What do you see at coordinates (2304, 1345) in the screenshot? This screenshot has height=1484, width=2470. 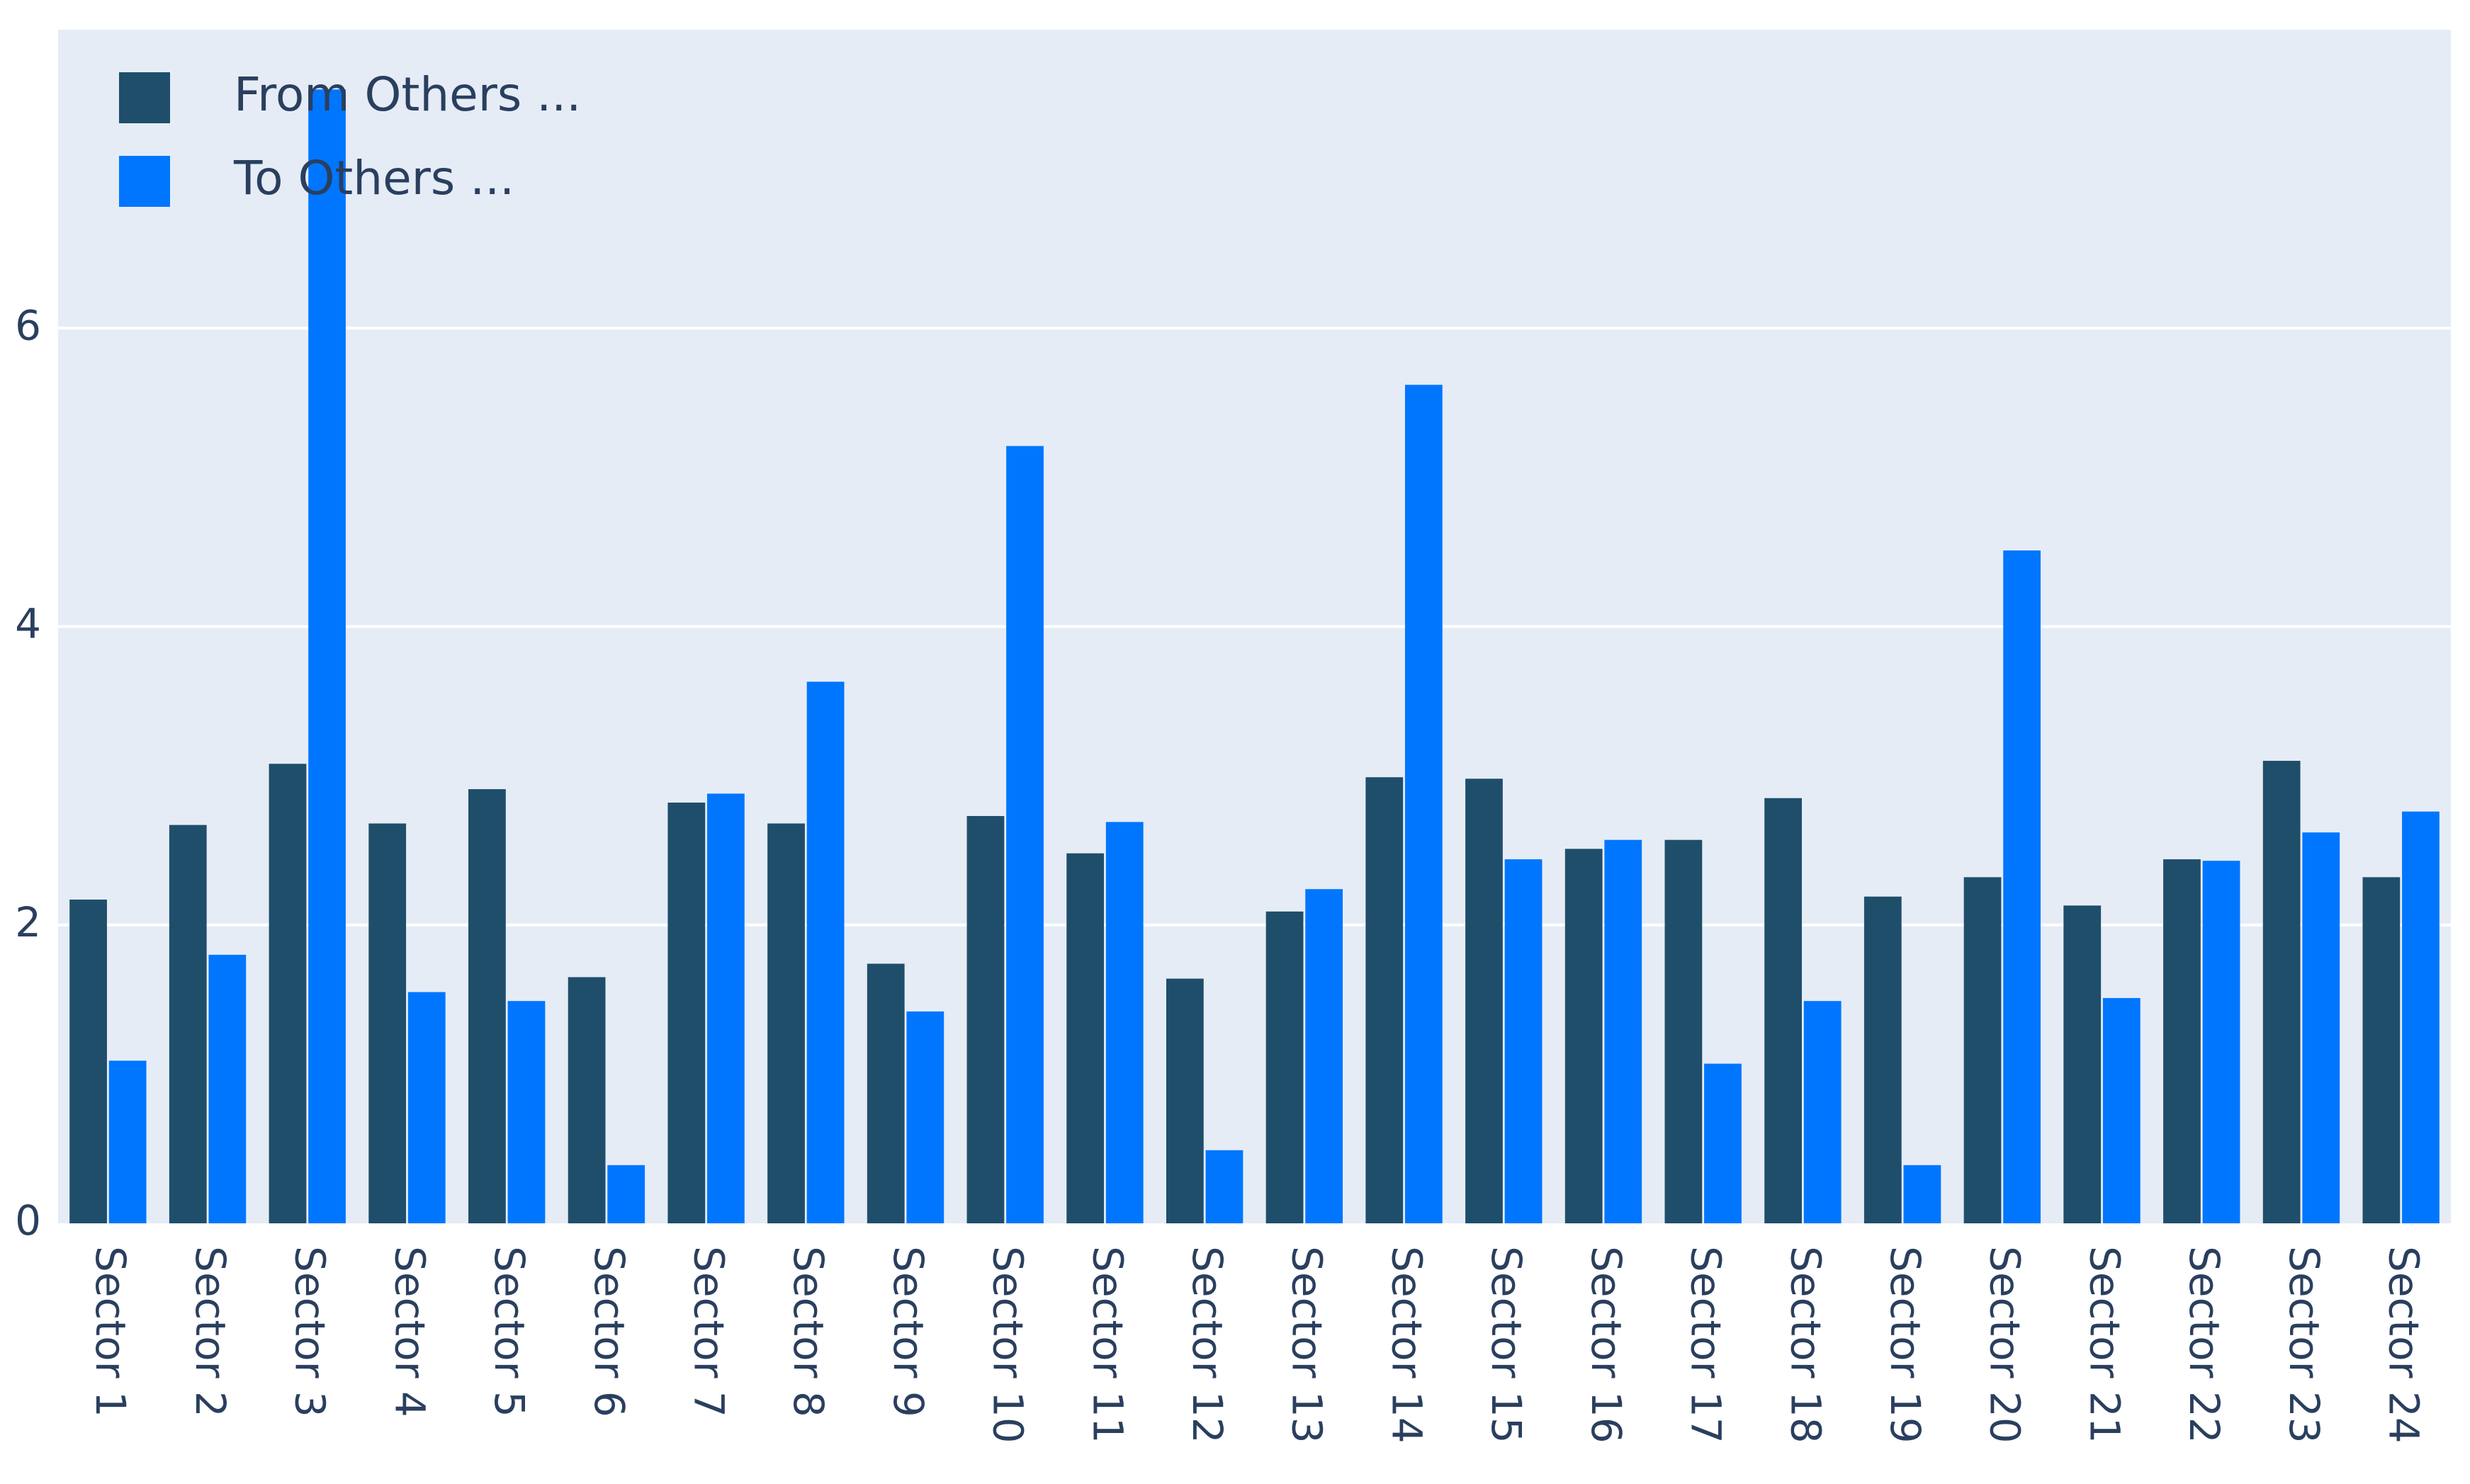 I see `x-tick-label: Sector 23` at bounding box center [2304, 1345].